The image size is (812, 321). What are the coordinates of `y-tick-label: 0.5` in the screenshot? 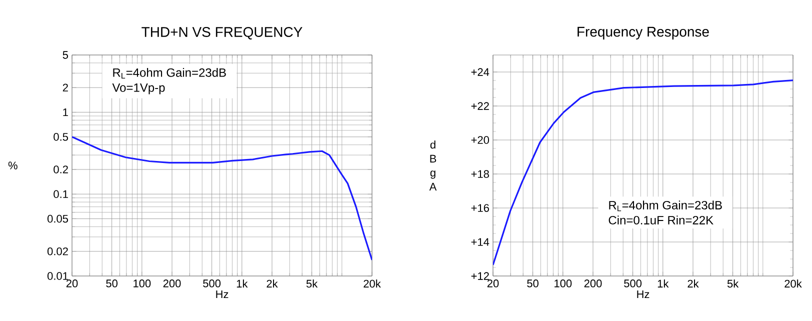 It's located at (61, 136).